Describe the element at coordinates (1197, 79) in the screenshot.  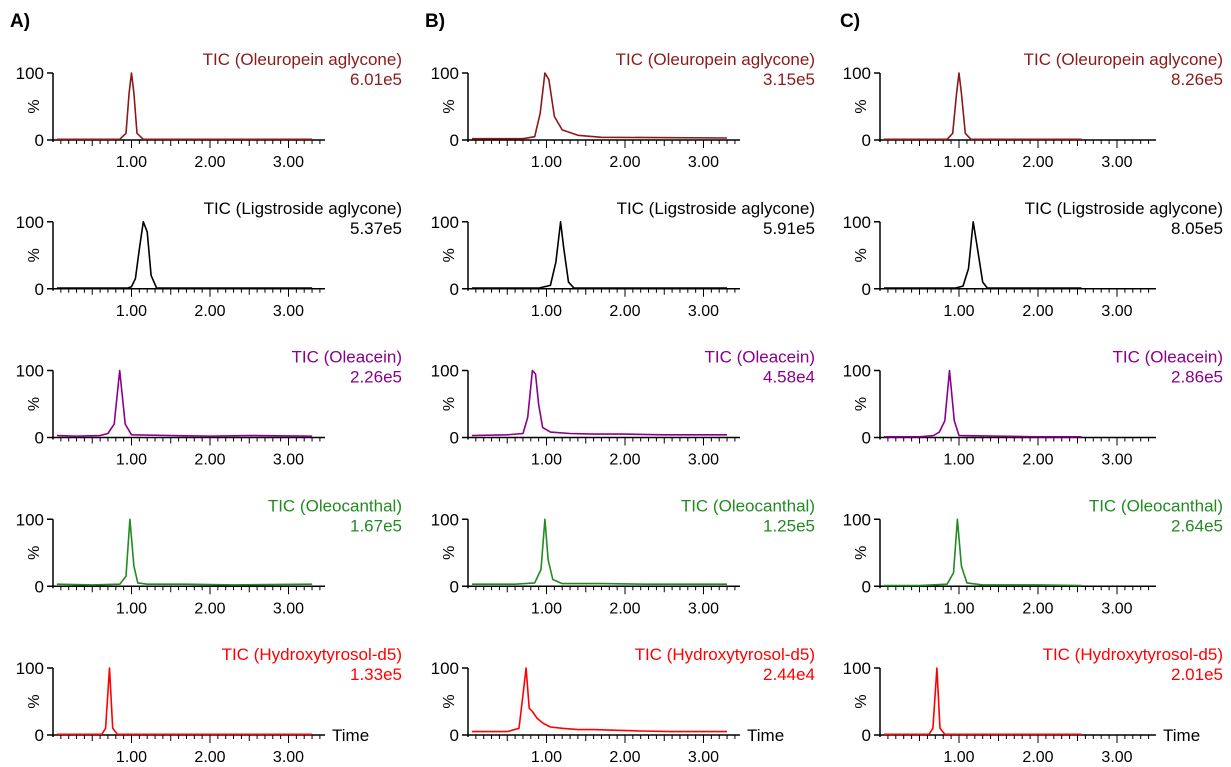
I see `trace-intensity-scale: 8.26e5` at that location.